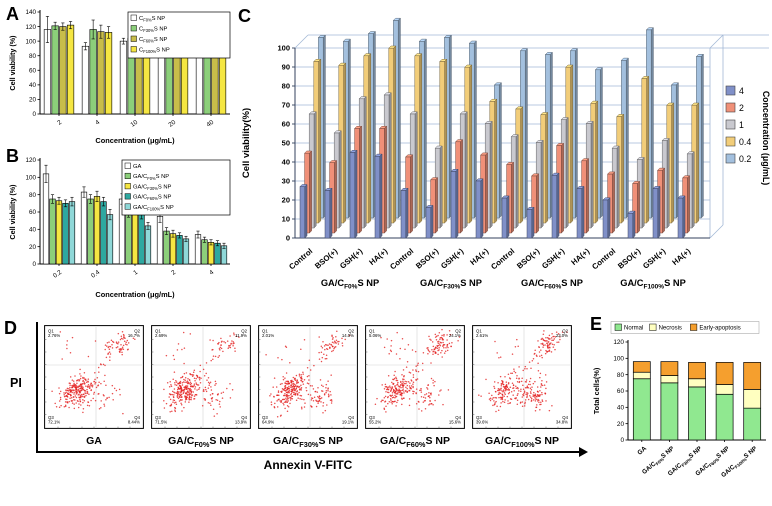  What do you see at coordinates (415, 442) in the screenshot?
I see `flow-plot-title: GA/CF60%S NP` at bounding box center [415, 442].